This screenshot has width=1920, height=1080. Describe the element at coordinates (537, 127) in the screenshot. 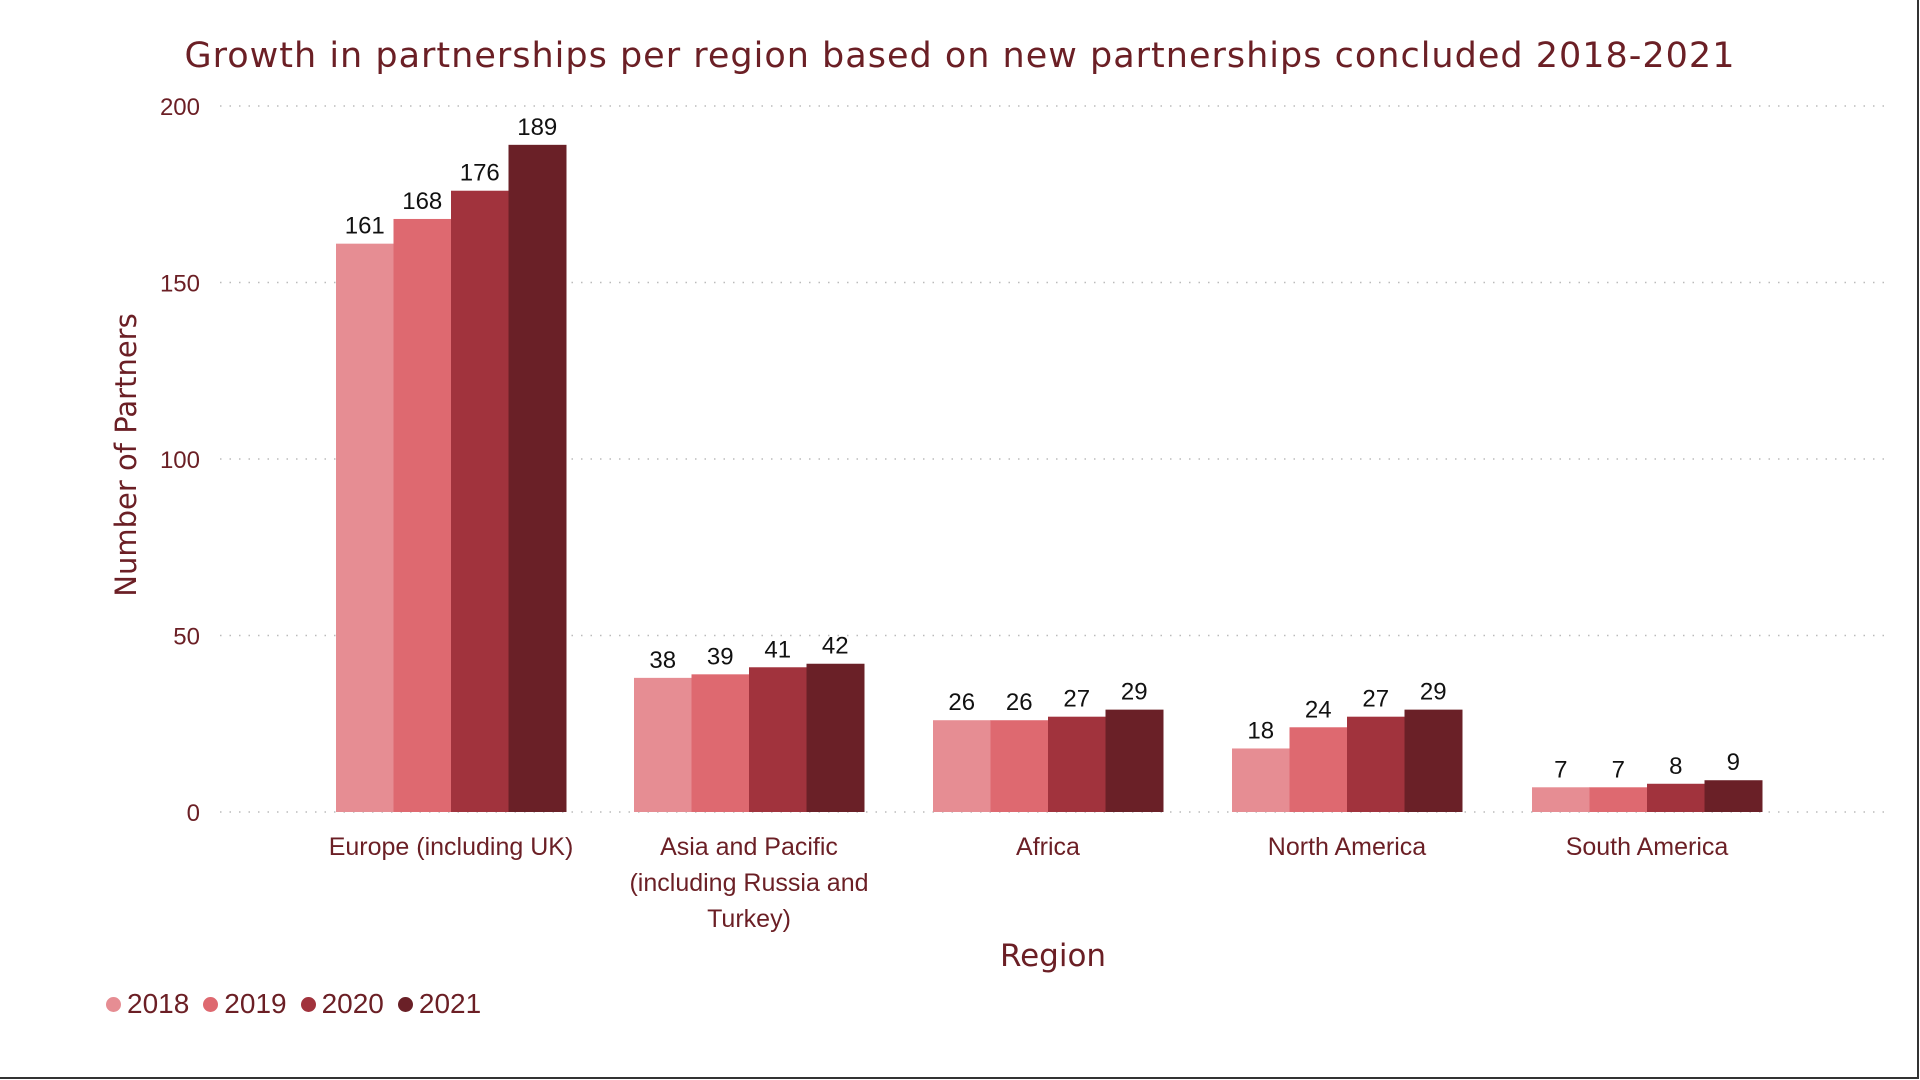

I see `data-label: 189` at that location.